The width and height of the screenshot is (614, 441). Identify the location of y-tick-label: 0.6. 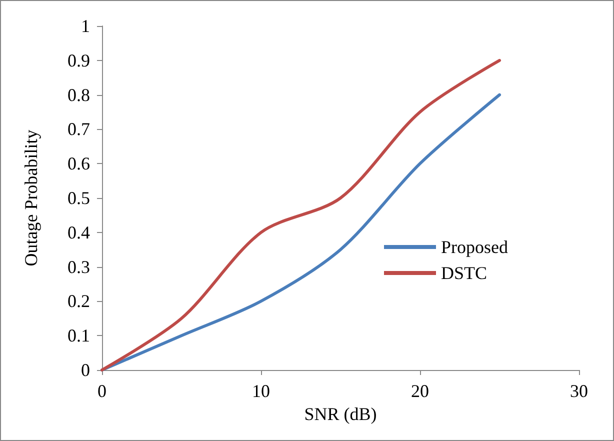
(79, 164).